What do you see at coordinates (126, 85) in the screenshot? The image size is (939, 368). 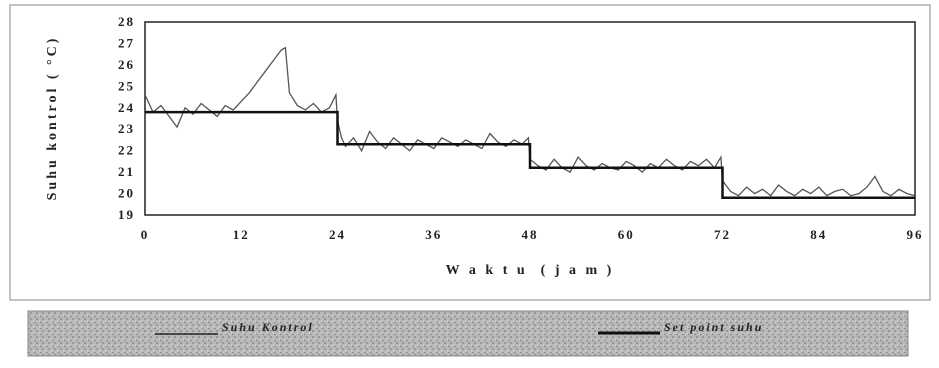 I see `y-tick-label: 25` at bounding box center [126, 85].